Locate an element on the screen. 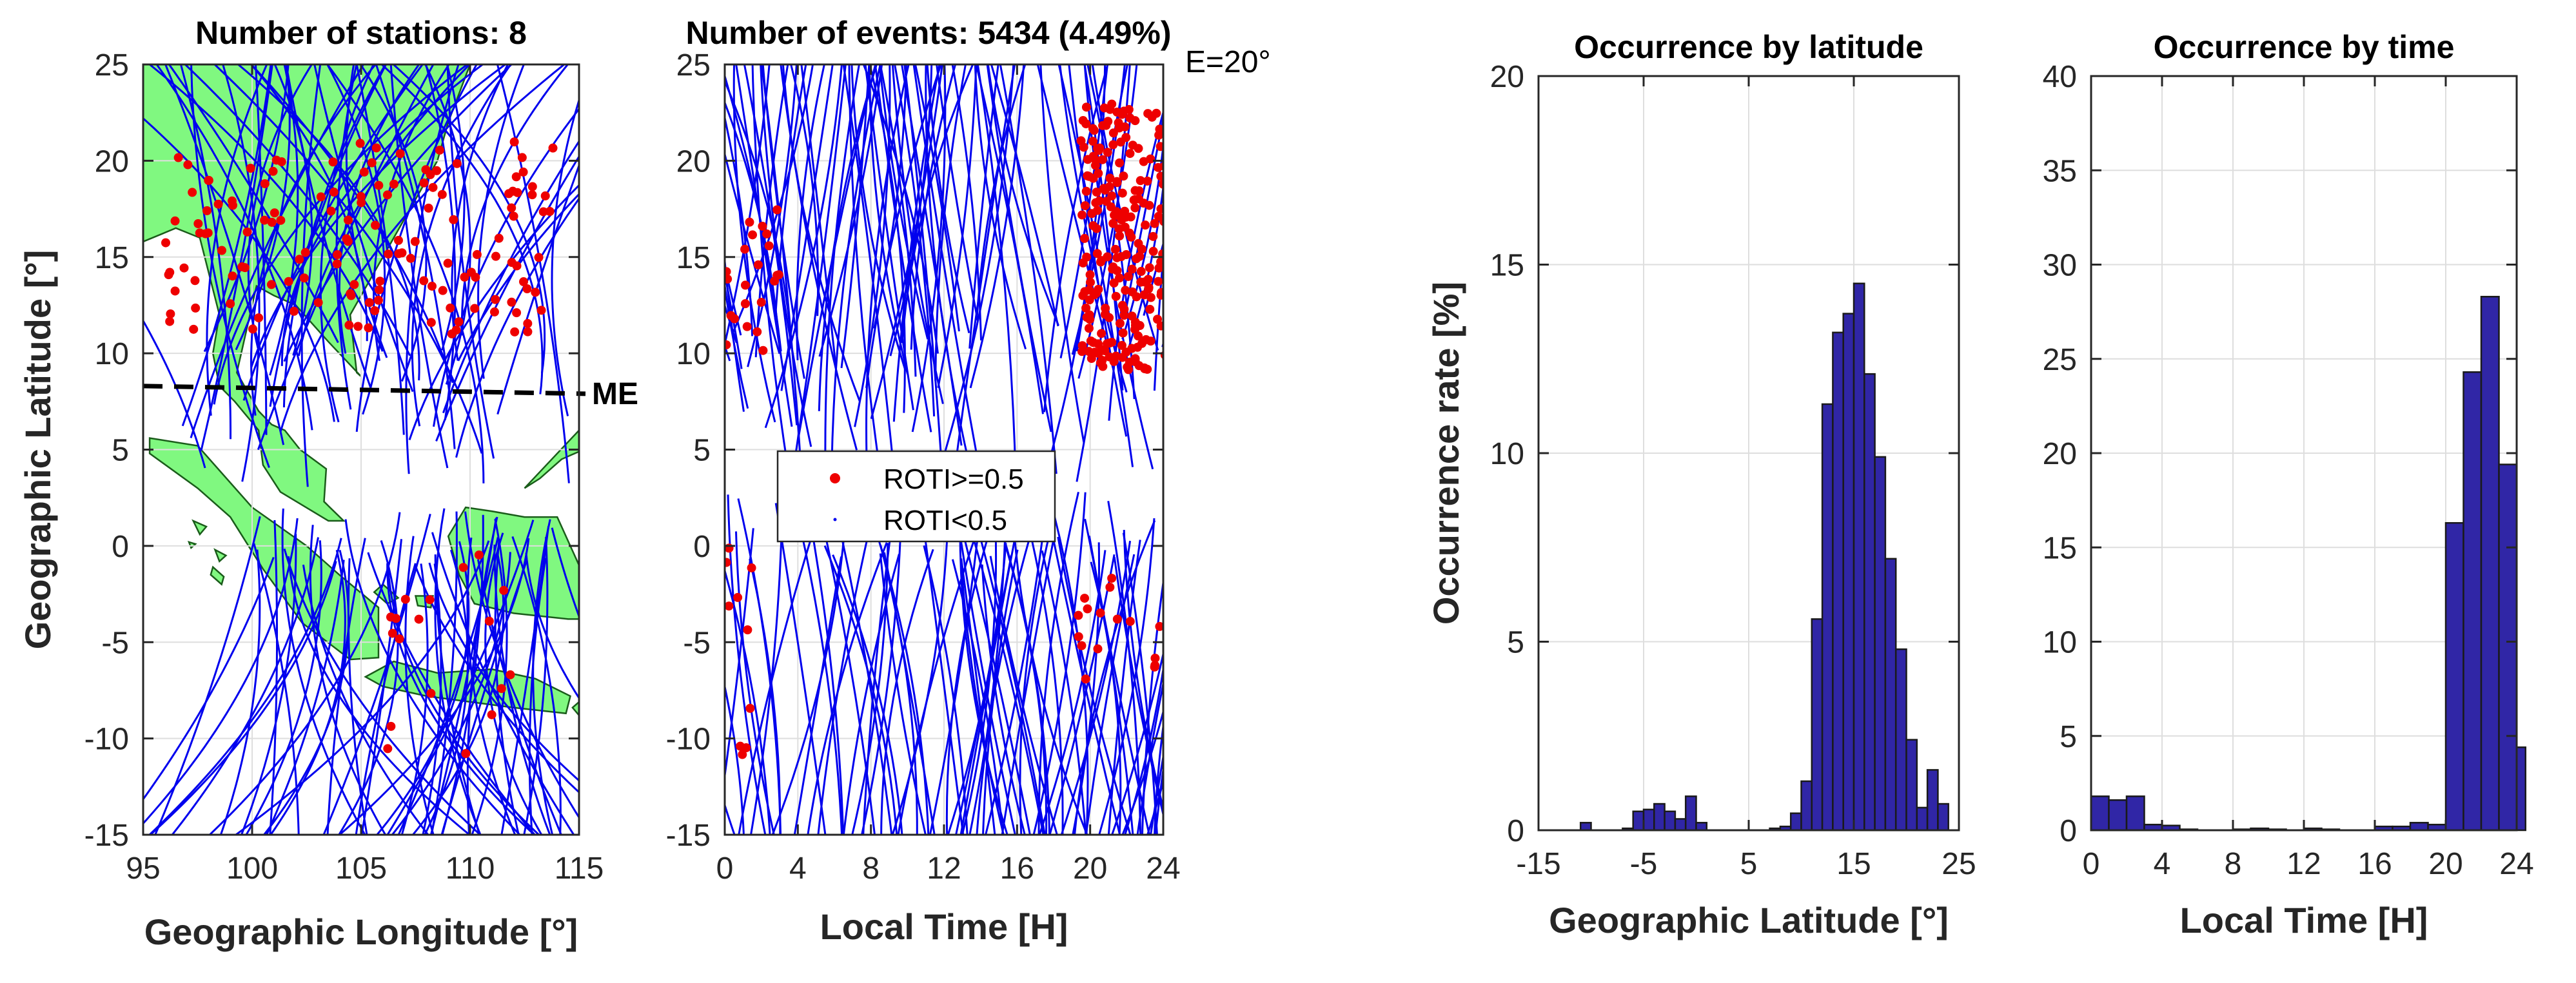 The height and width of the screenshot is (983, 2576). y-tick-label: -15 is located at coordinates (107, 836).